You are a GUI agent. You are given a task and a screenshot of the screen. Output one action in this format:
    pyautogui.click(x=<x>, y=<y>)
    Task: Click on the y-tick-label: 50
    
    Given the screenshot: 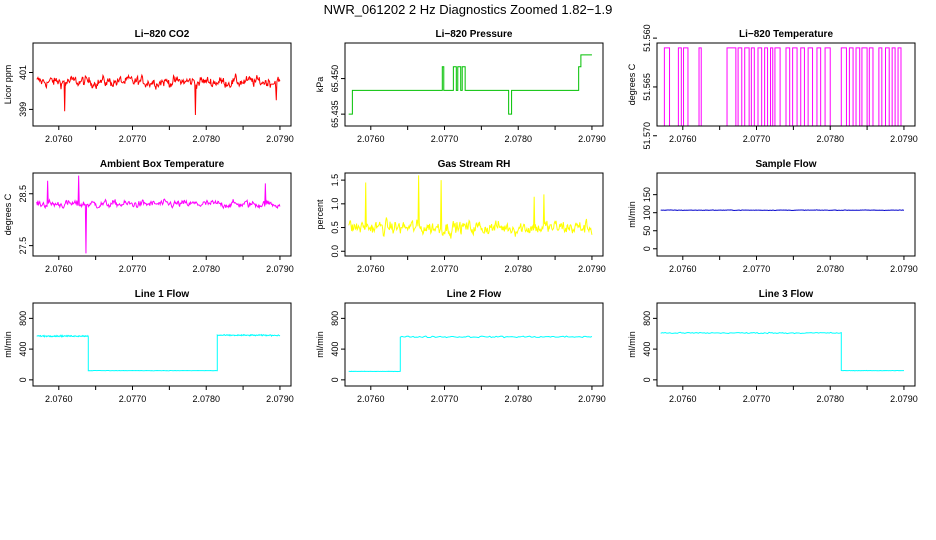 What is the action you would take?
    pyautogui.click(x=647, y=231)
    